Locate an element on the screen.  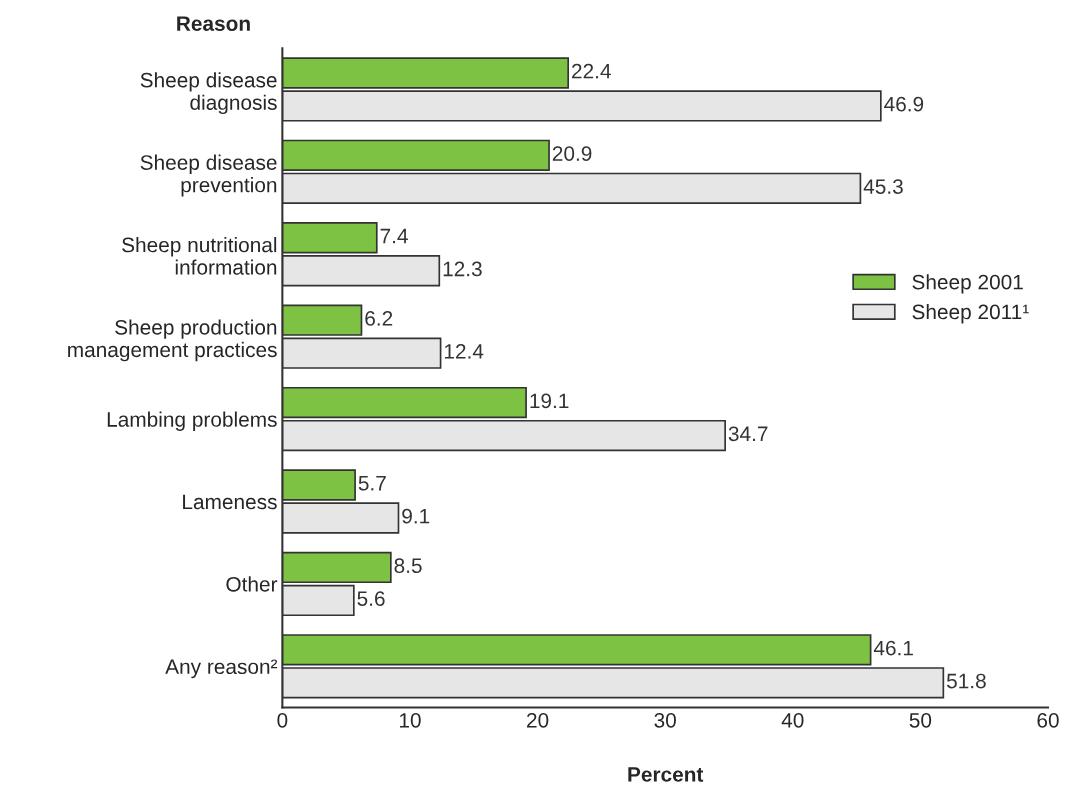
legend-label: Sheep 2011¹ is located at coordinates (970, 313).